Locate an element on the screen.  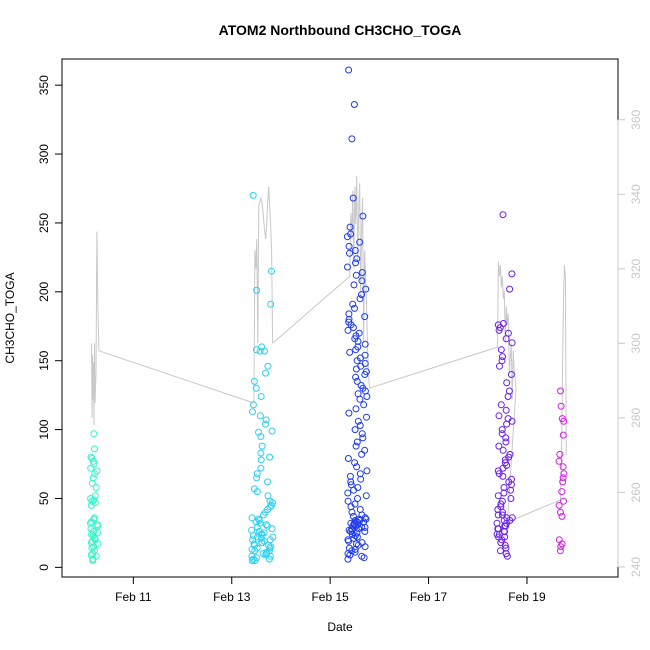
x-tick-label: Feb 19 is located at coordinates (527, 597).